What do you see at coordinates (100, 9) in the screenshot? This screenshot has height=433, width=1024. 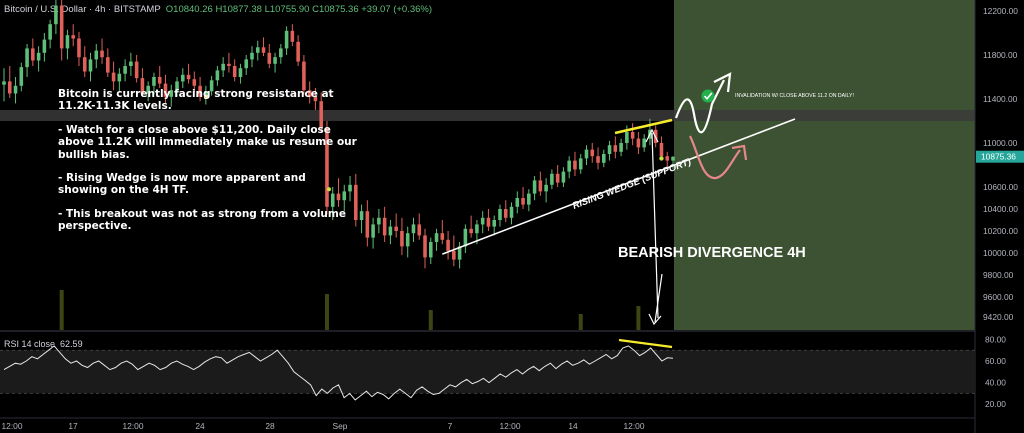 I see `timeframe: 4h` at bounding box center [100, 9].